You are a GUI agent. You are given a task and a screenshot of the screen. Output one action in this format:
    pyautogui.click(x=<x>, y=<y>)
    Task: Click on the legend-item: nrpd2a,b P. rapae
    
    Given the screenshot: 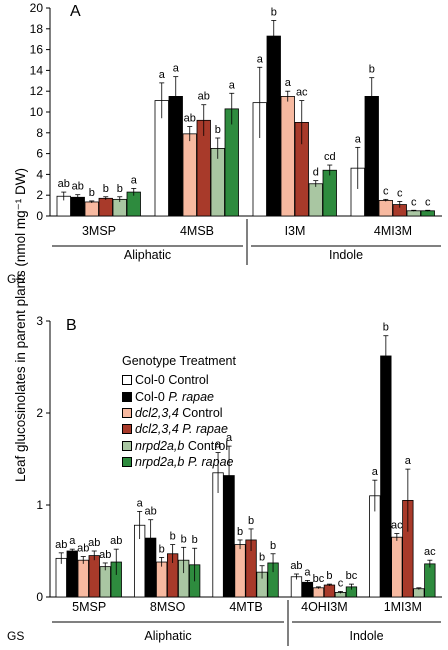 What is the action you would take?
    pyautogui.click(x=192, y=462)
    